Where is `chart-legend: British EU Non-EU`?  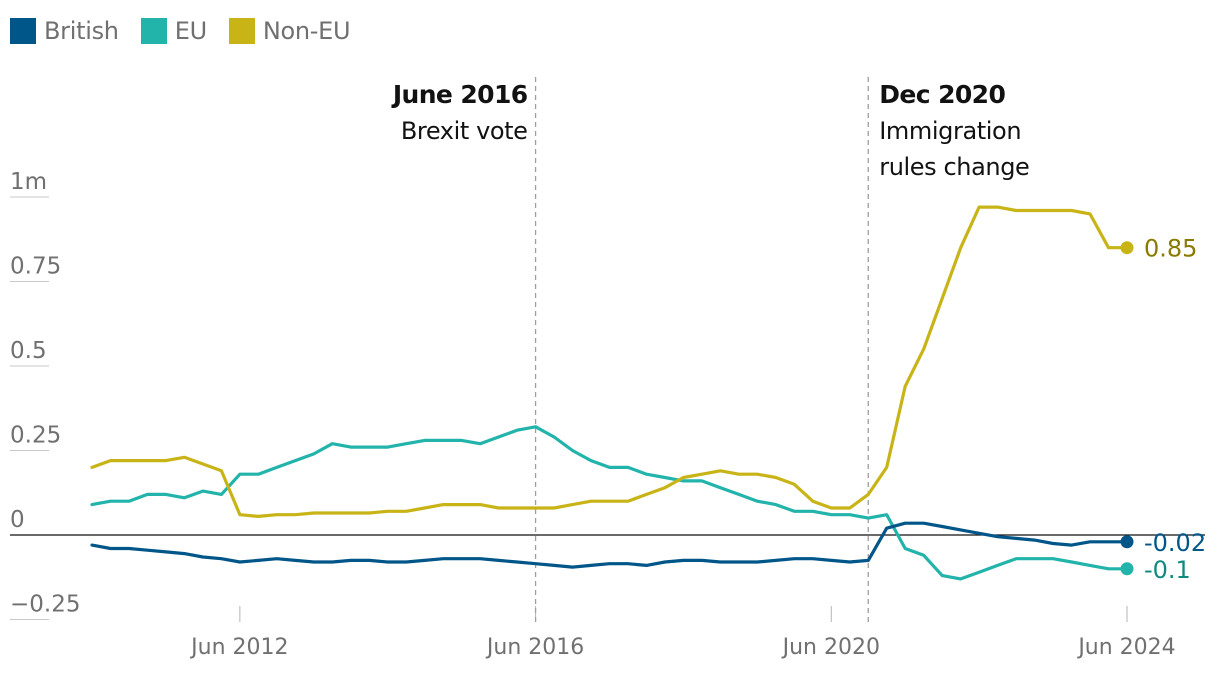 chart-legend: British EU Non-EU is located at coordinates (191, 31).